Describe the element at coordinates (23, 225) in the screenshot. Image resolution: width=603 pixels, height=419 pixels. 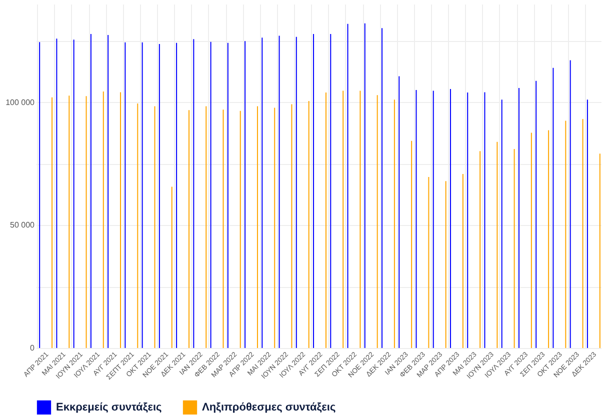
I see `y-tick-label: 50 000` at that location.